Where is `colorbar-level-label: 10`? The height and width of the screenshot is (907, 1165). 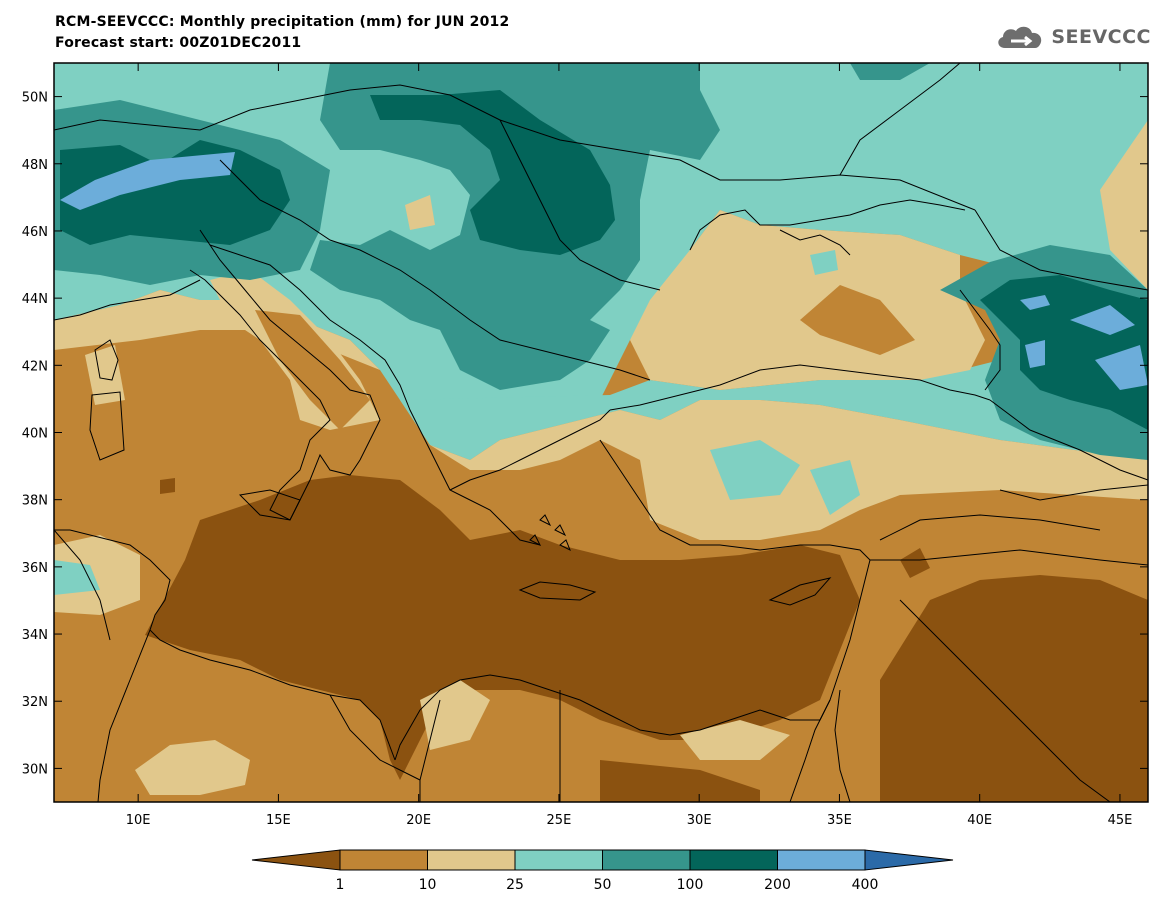
colorbar-level-label: 10 is located at coordinates (428, 885).